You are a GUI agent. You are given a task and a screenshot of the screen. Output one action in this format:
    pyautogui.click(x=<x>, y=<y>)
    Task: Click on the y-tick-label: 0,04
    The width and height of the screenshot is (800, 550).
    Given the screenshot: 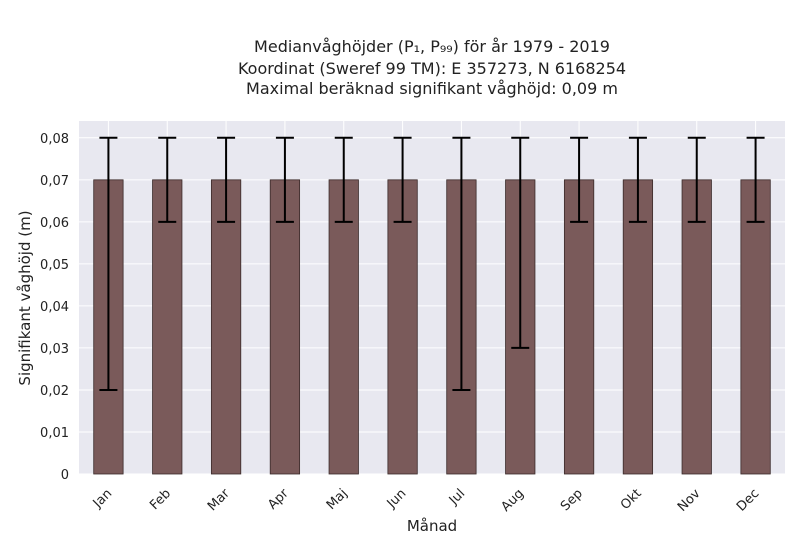 What is the action you would take?
    pyautogui.click(x=54, y=307)
    